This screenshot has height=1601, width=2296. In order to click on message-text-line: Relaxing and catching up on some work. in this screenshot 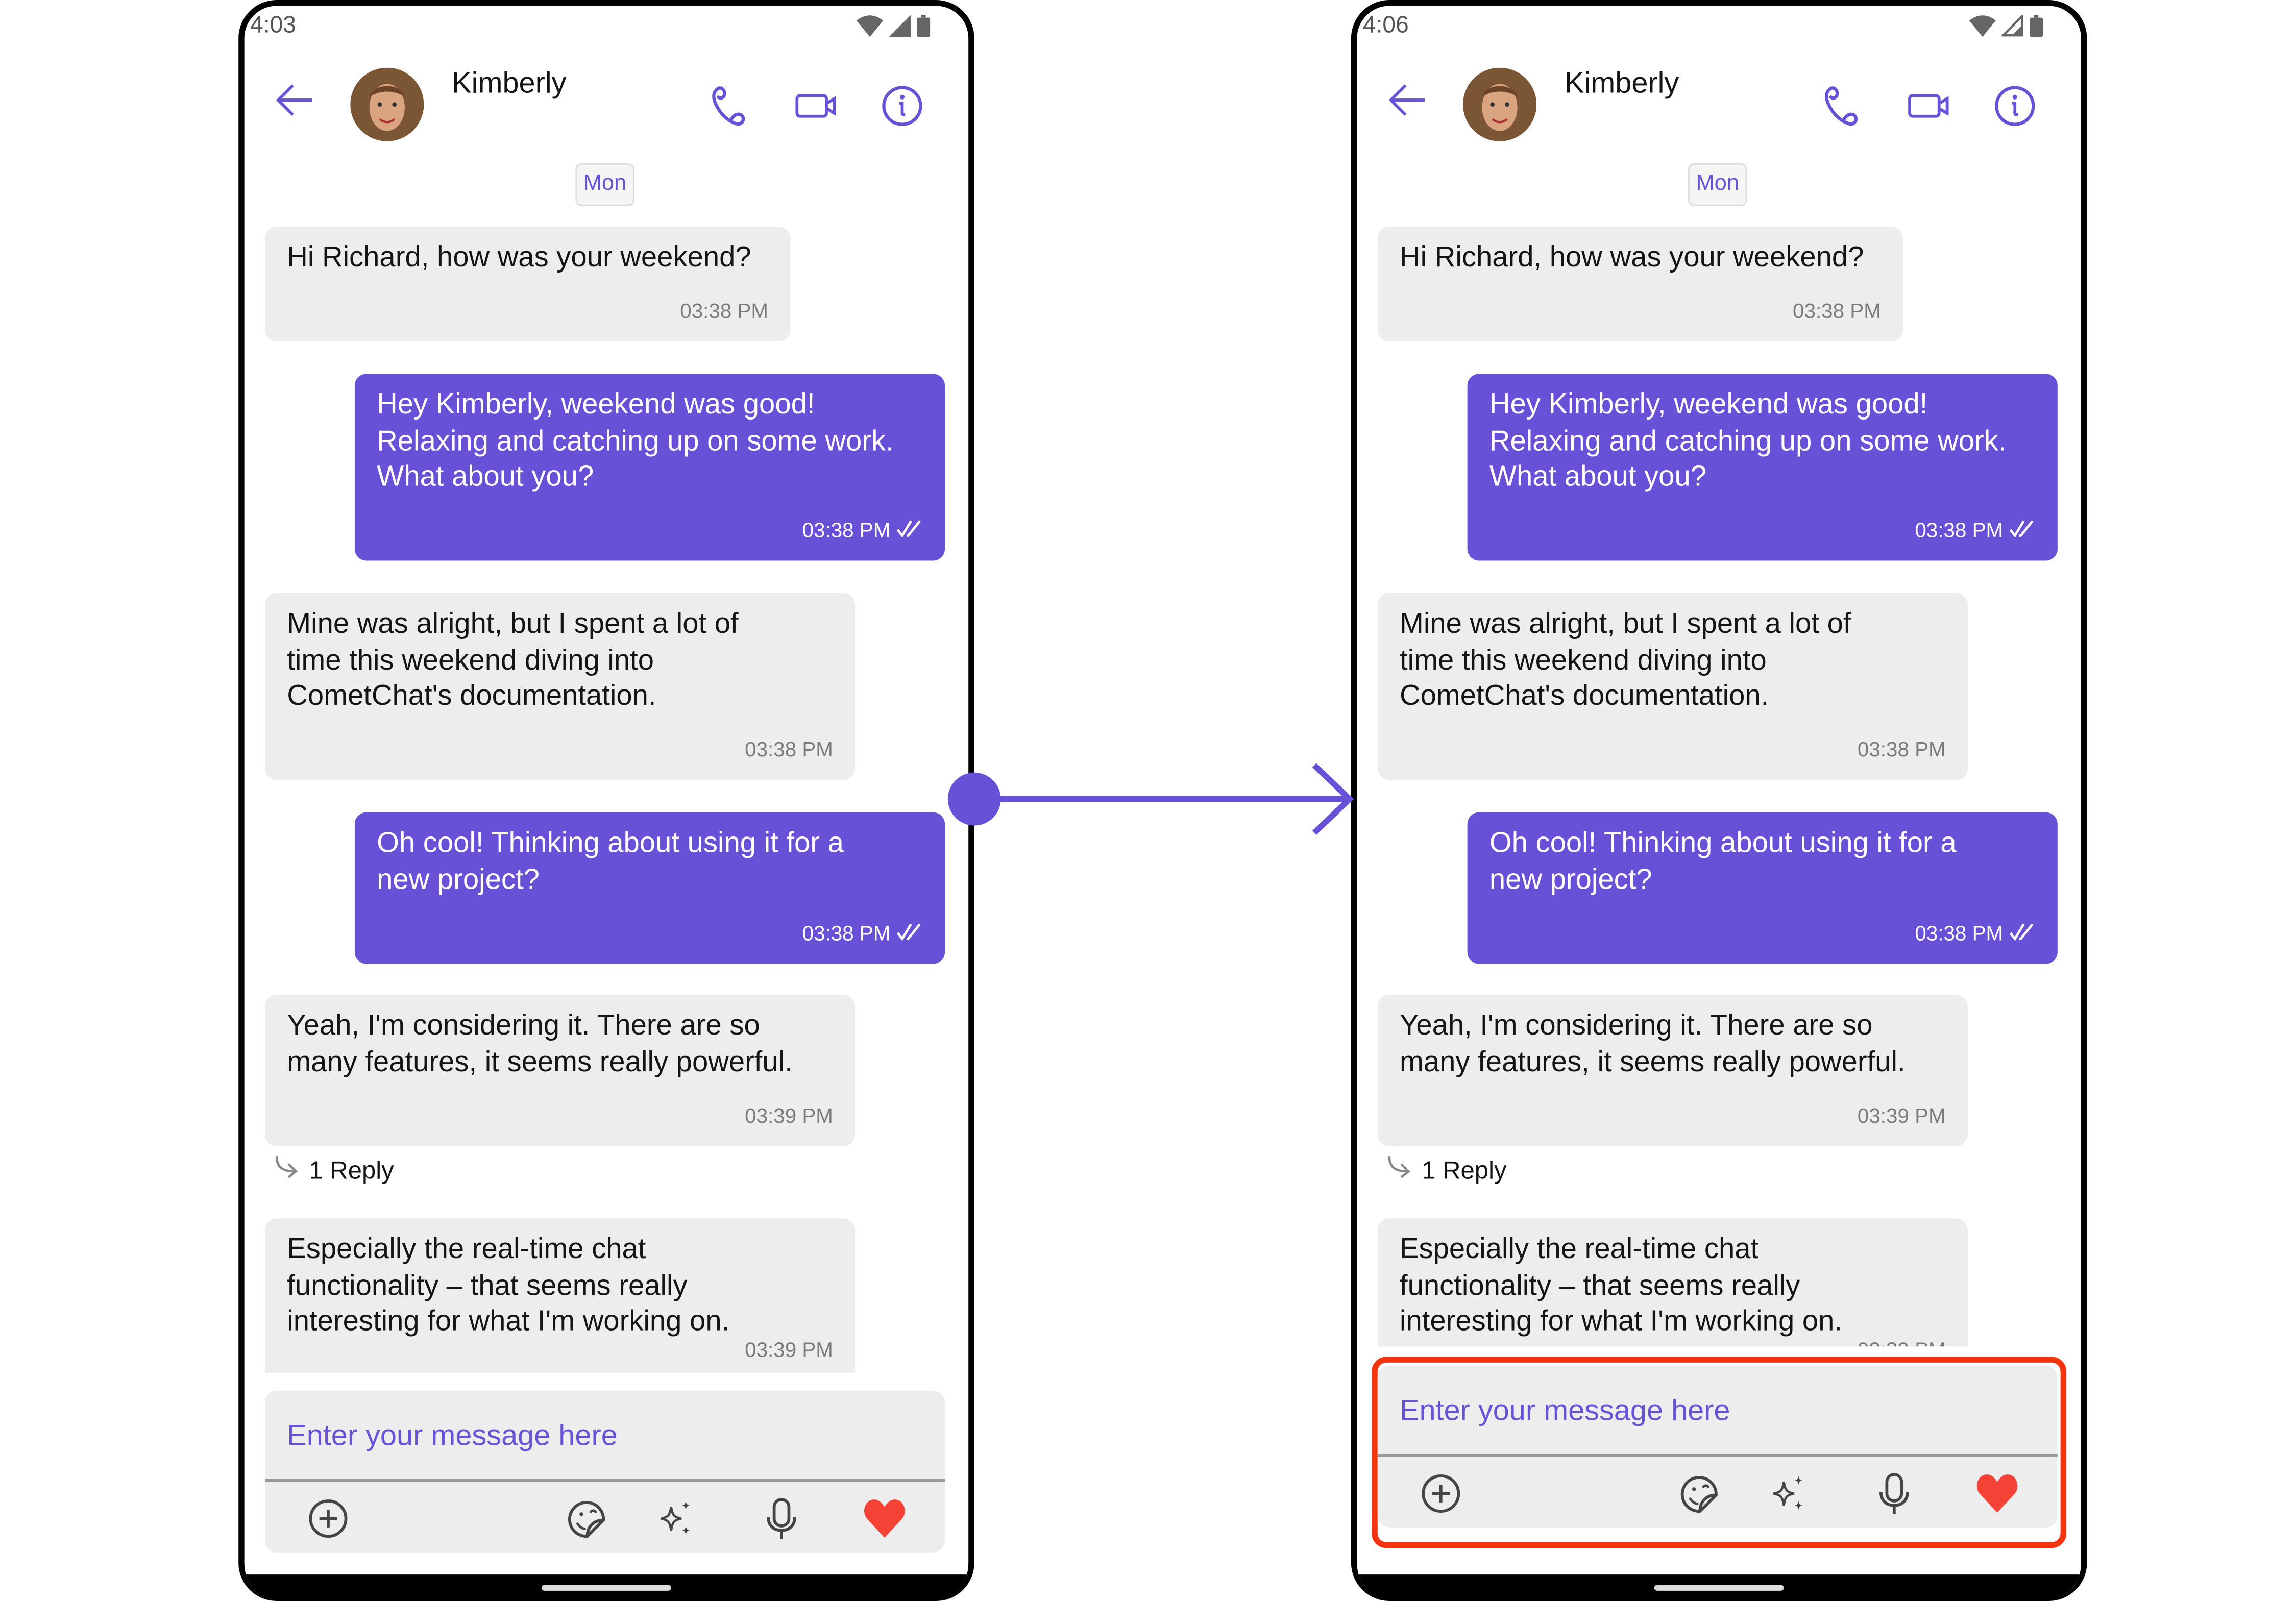, I will do `click(1748, 440)`.